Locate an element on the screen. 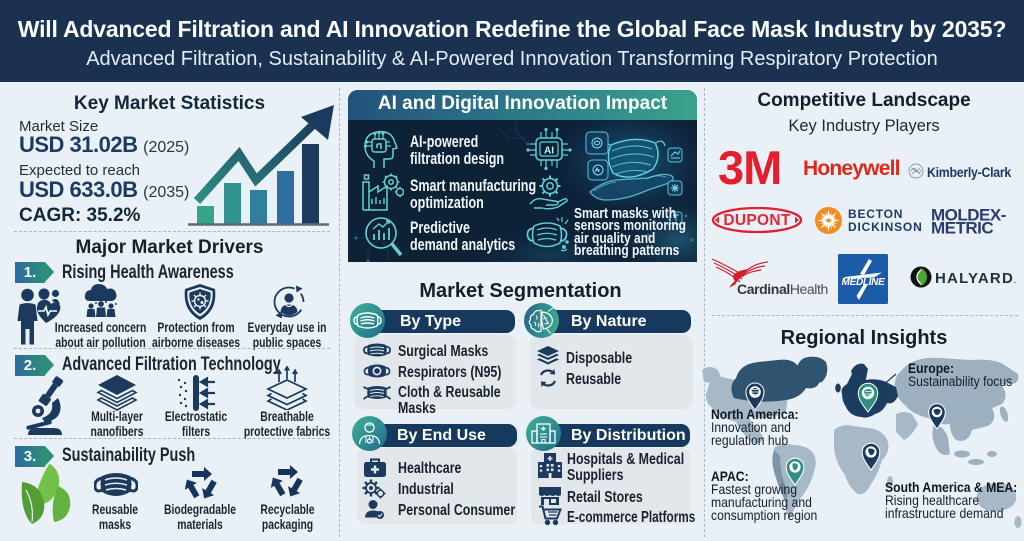  svg-text: DUPONT is located at coordinates (756, 220).